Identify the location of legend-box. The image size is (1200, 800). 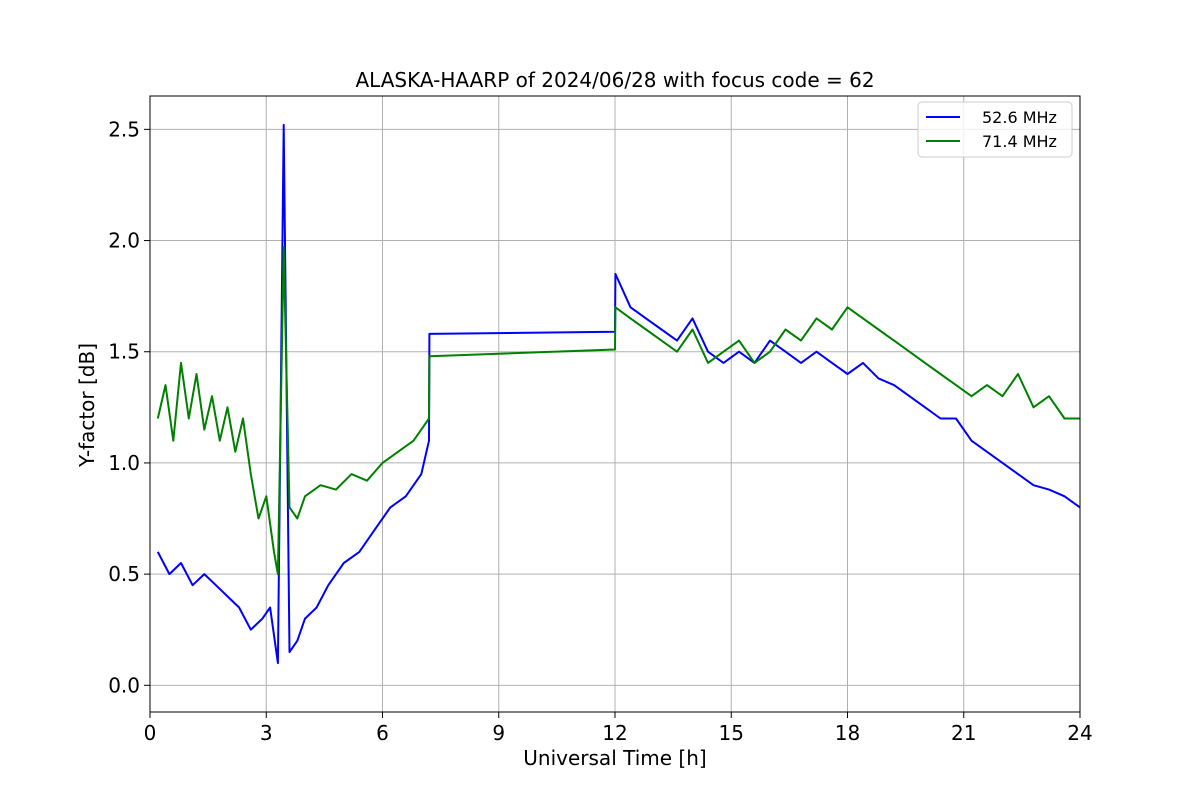
(995, 129).